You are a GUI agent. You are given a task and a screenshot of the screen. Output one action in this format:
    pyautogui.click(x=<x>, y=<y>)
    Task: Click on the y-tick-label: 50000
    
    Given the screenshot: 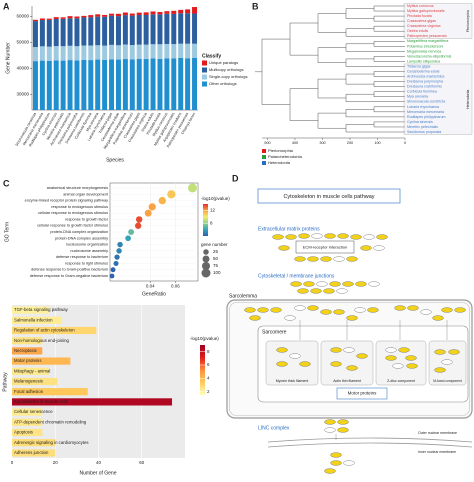 What is the action you would take?
    pyautogui.click(x=22, y=42)
    